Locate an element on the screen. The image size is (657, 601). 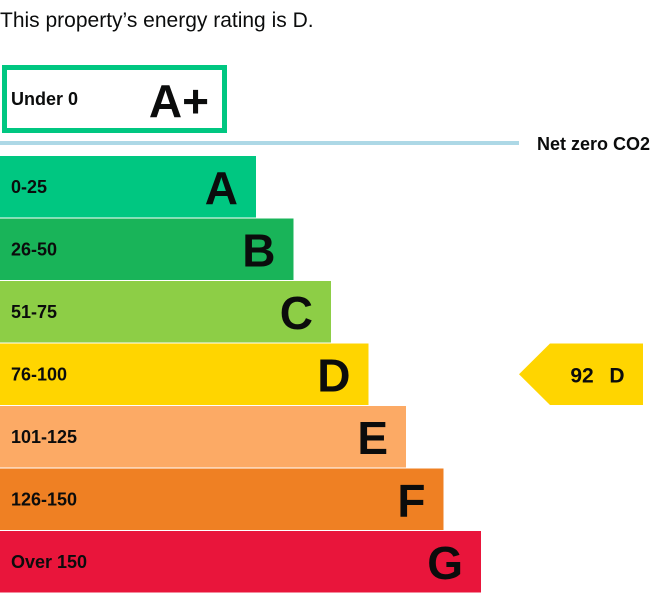
rating-summary-suffix: . is located at coordinates (310, 20).